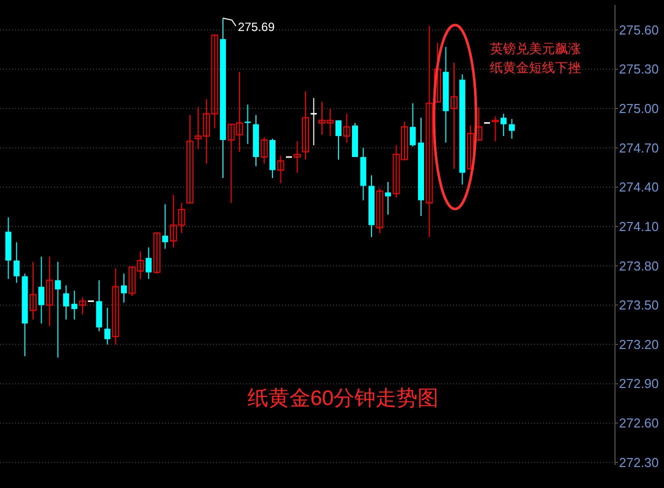 The height and width of the screenshot is (488, 664). What do you see at coordinates (639, 69) in the screenshot?
I see `y-tick-label: 275.30` at bounding box center [639, 69].